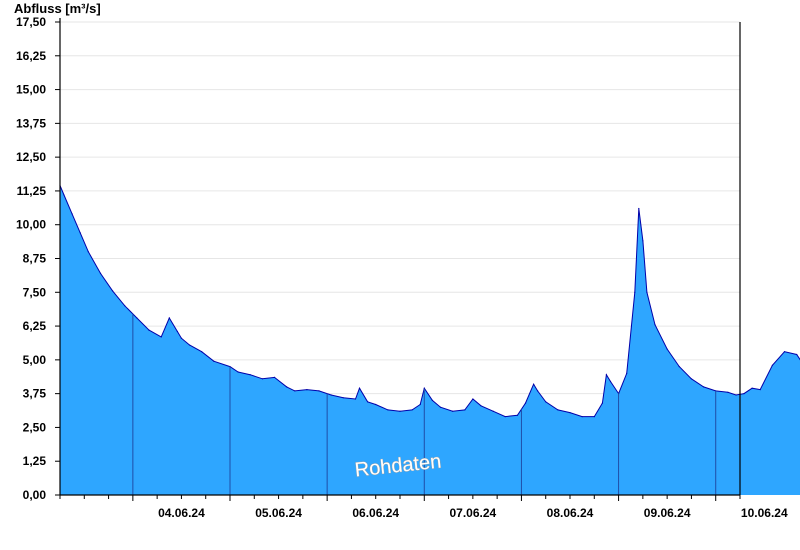 This screenshot has height=550, width=800. I want to click on y-tick-label: 15,00, so click(31, 90).